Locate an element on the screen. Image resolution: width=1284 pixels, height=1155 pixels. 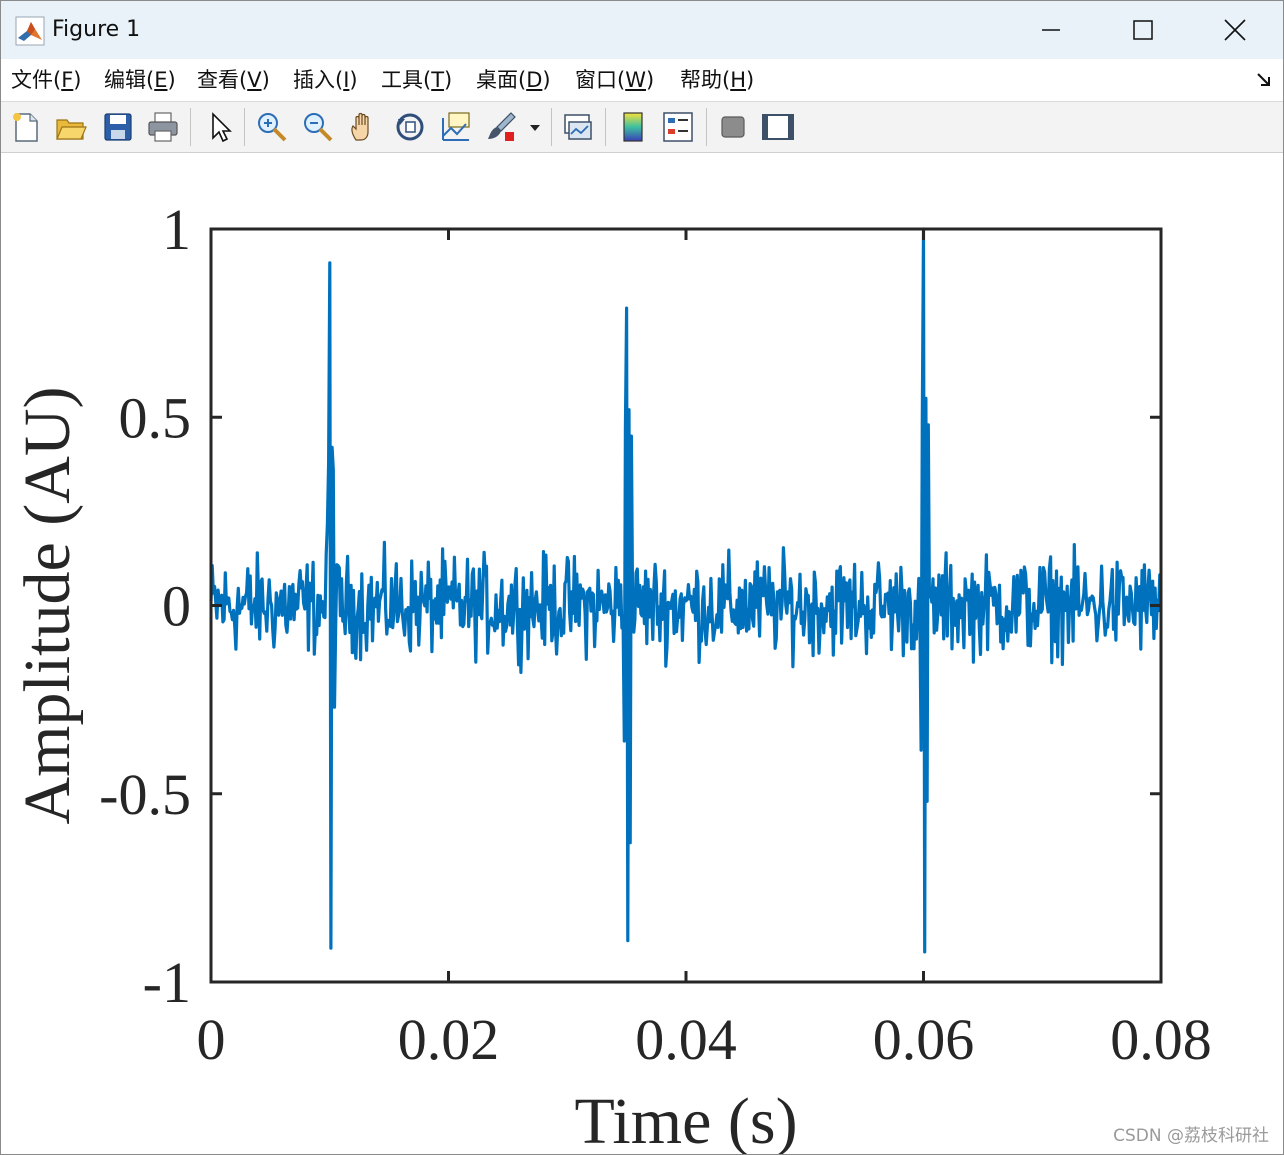
menu-tools: 工具(T) is located at coordinates (417, 80).